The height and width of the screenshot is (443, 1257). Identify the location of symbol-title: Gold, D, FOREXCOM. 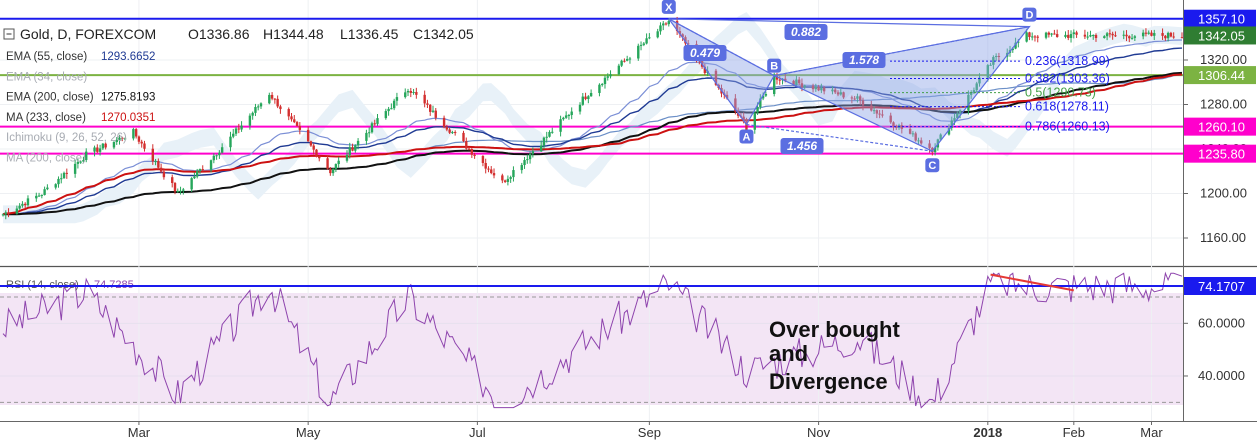
(88, 34).